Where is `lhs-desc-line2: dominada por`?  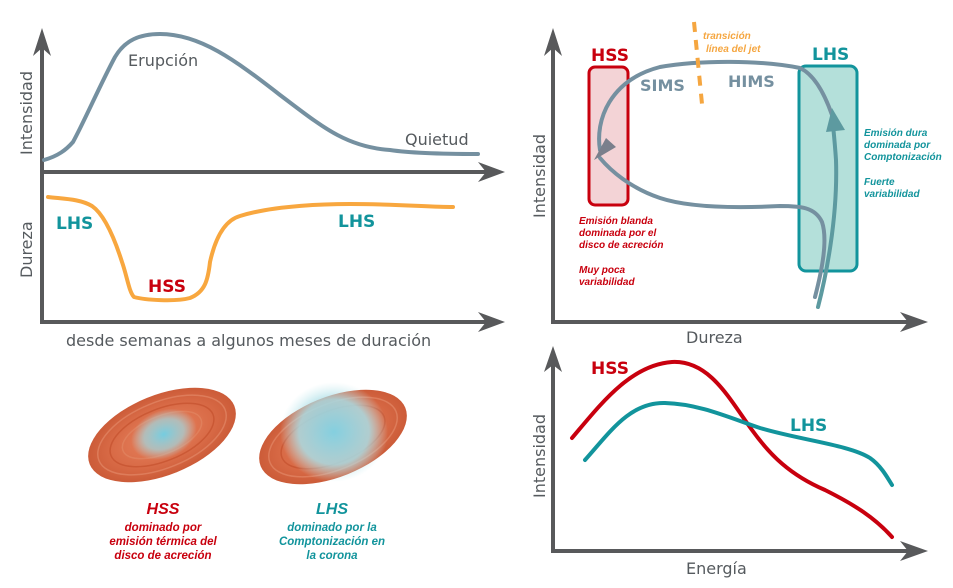
lhs-desc-line2: dominada por is located at coordinates (897, 145).